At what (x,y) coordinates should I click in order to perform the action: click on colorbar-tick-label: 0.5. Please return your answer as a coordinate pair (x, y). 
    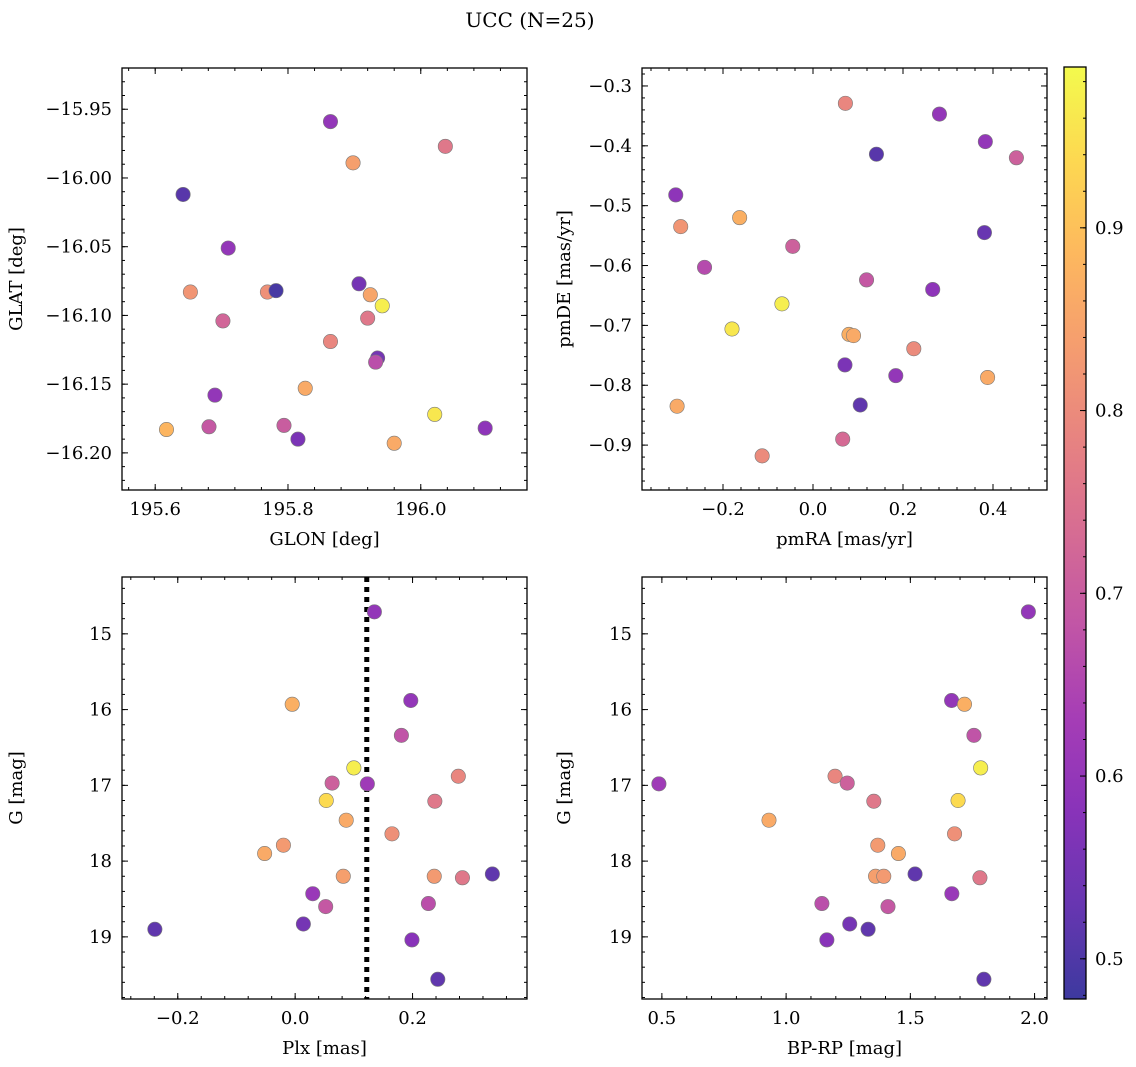
    Looking at the image, I should click on (1109, 959).